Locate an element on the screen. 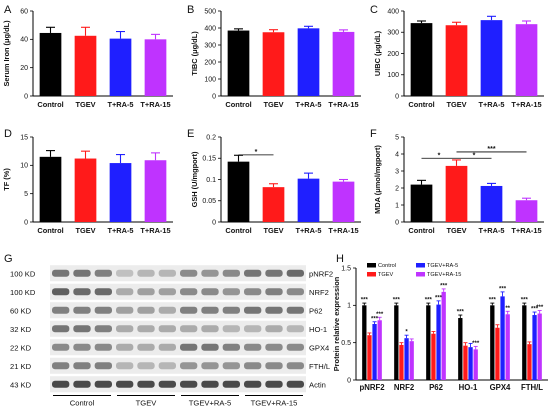 This screenshot has height=407, width=550. y-tick-label: 1.5 is located at coordinates (346, 268).